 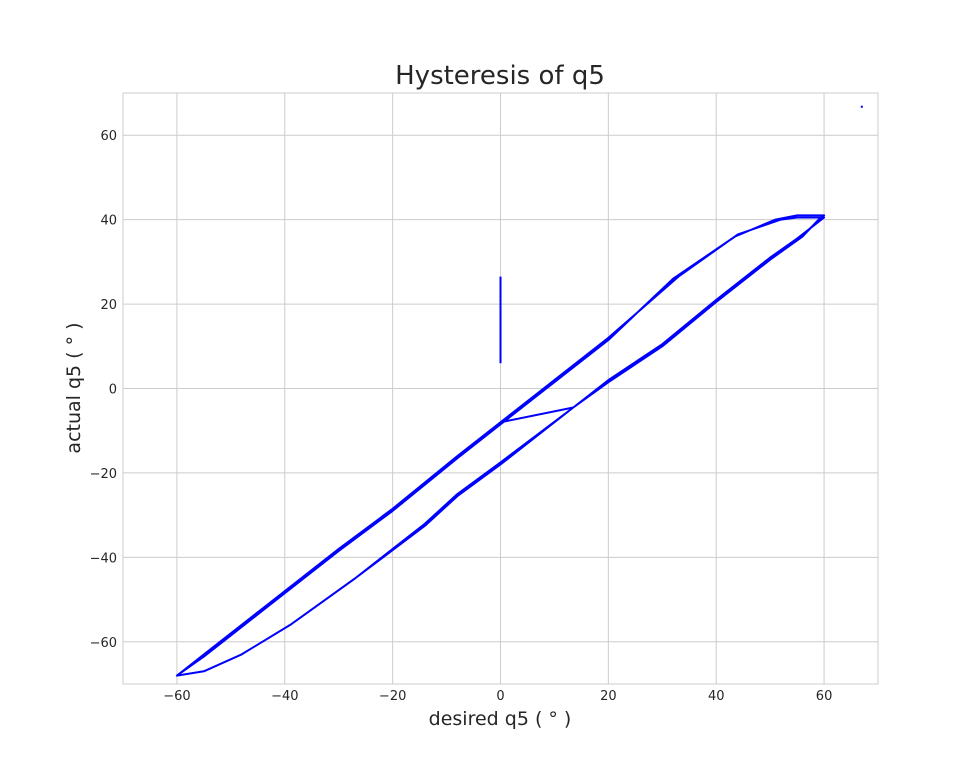 I want to click on x-tick-label: −60, so click(x=176, y=696).